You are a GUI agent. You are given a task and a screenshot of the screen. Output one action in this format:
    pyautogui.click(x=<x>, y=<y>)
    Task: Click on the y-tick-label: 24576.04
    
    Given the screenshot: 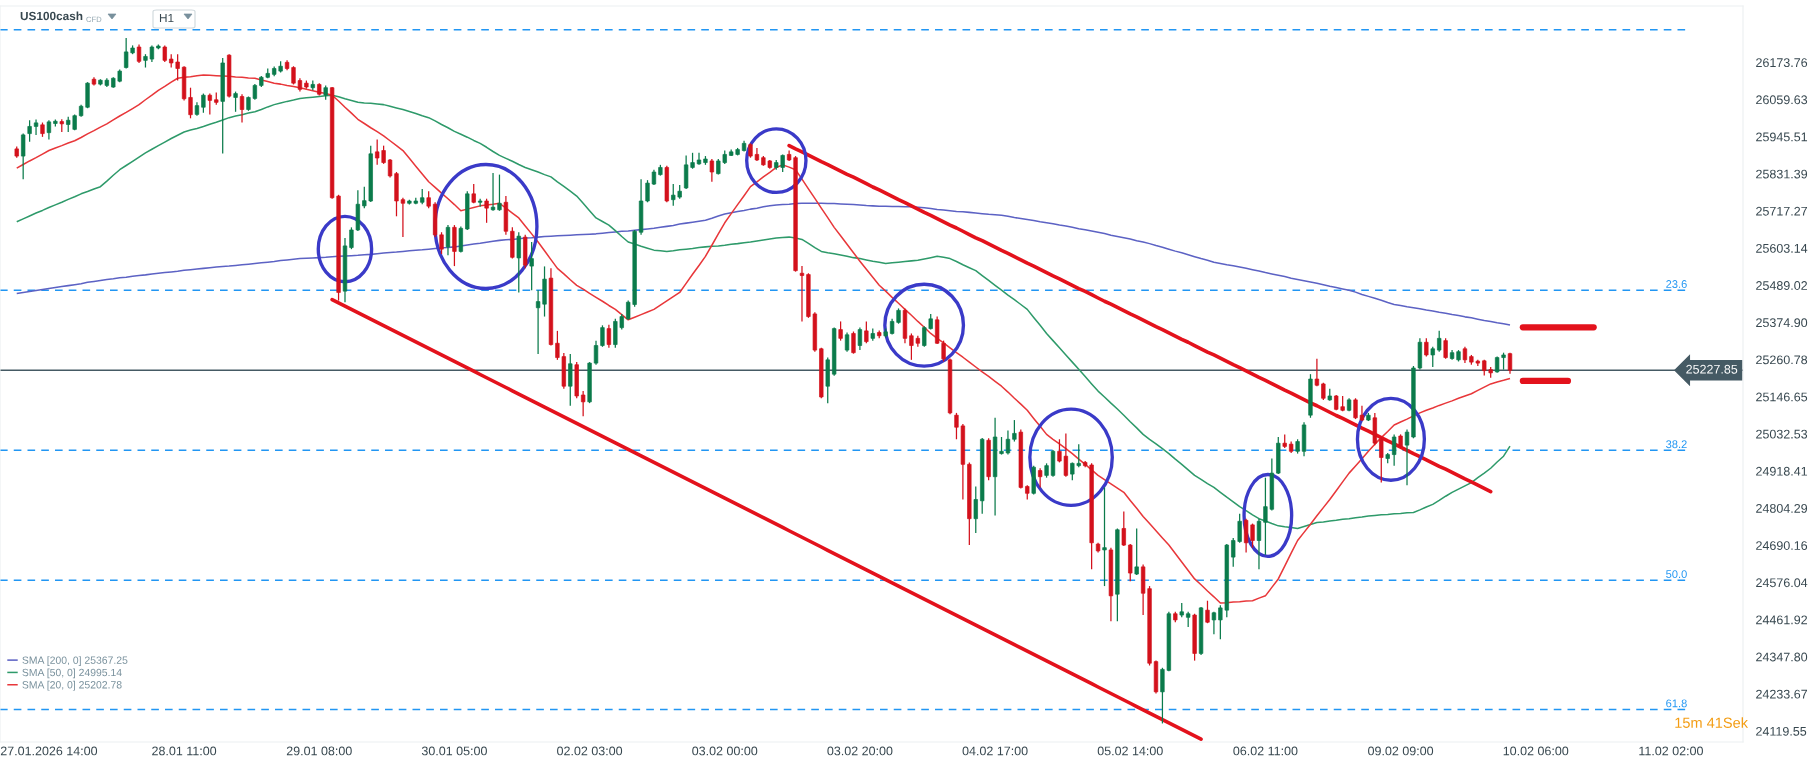 What is the action you would take?
    pyautogui.click(x=1782, y=583)
    